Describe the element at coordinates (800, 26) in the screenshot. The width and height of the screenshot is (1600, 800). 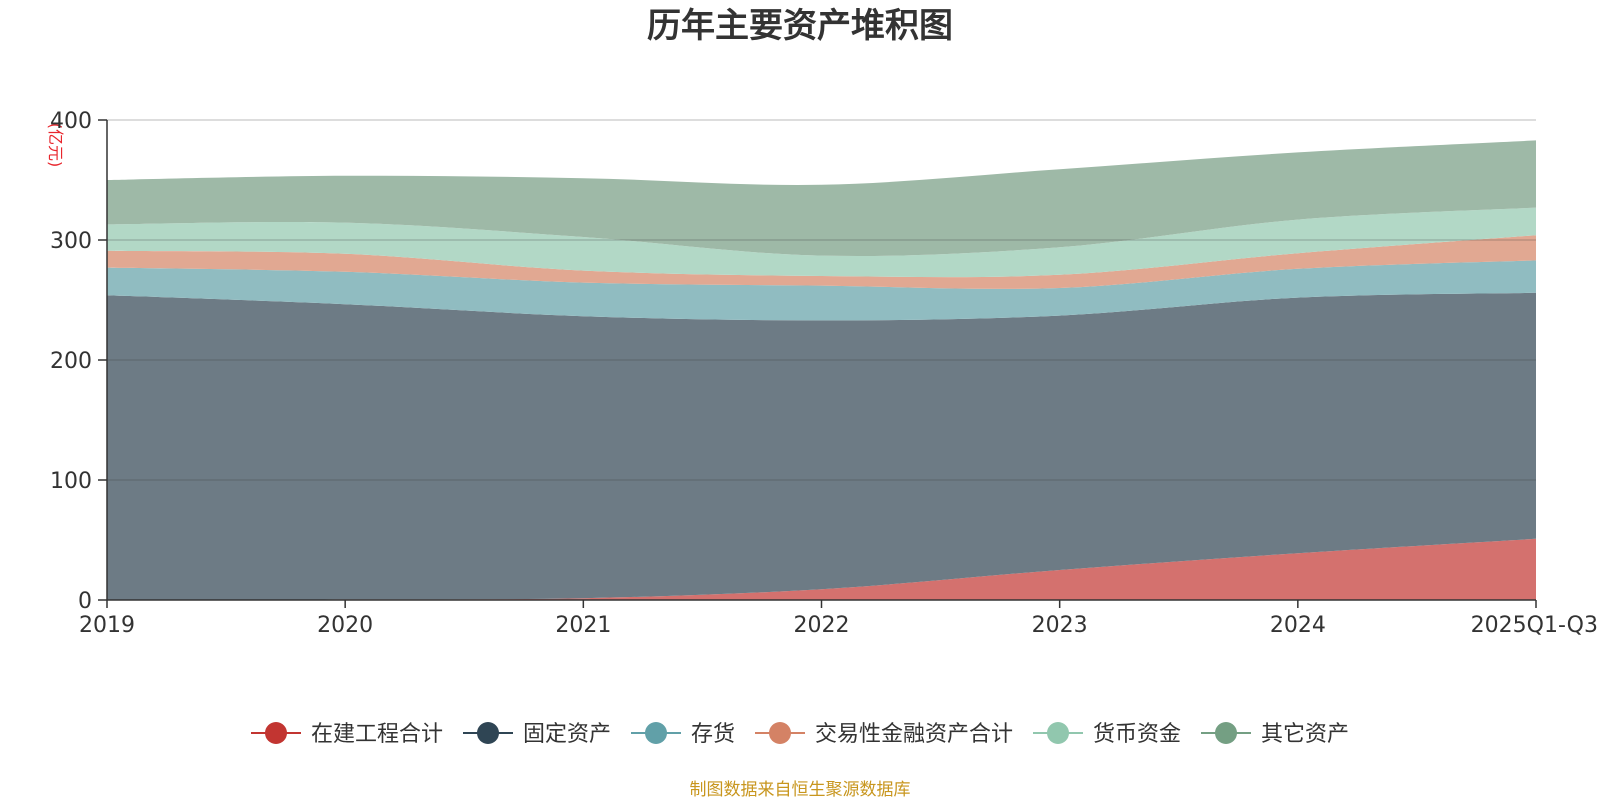
I see `chart-title: 历年主要资产堆积图` at that location.